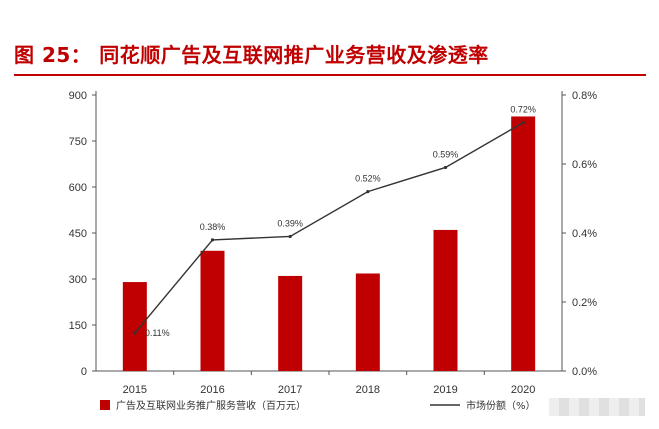 This screenshot has width=659, height=429. Describe the element at coordinates (134, 326) in the screenshot. I see `bar-2015` at that location.